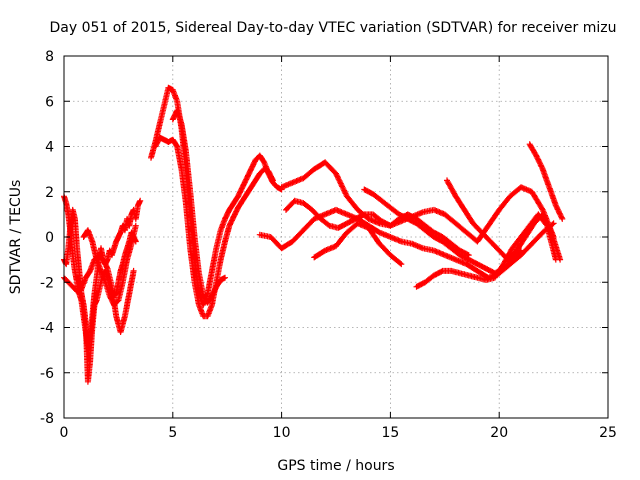  I want to click on series-track-early-b, so click(100, 295).